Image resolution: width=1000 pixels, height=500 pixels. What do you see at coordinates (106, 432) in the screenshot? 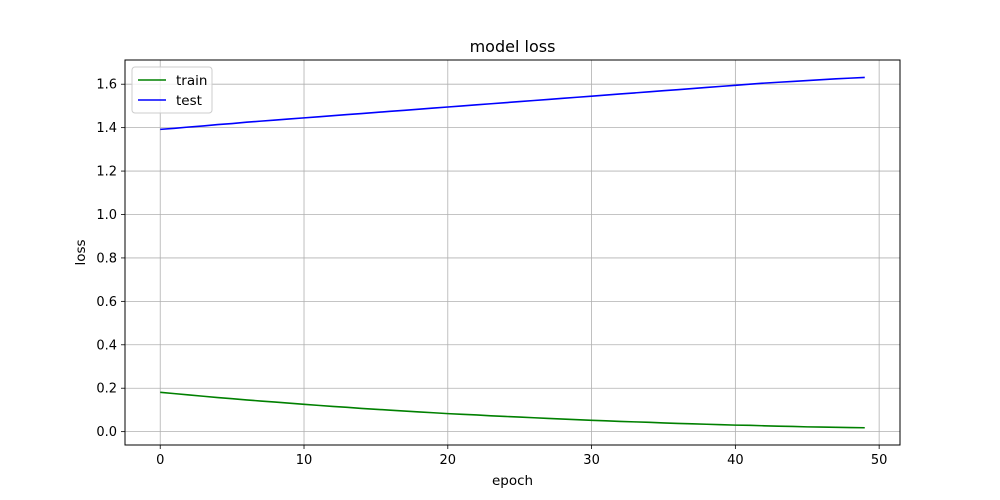
I see `y-tick-label: 0.0` at bounding box center [106, 432].